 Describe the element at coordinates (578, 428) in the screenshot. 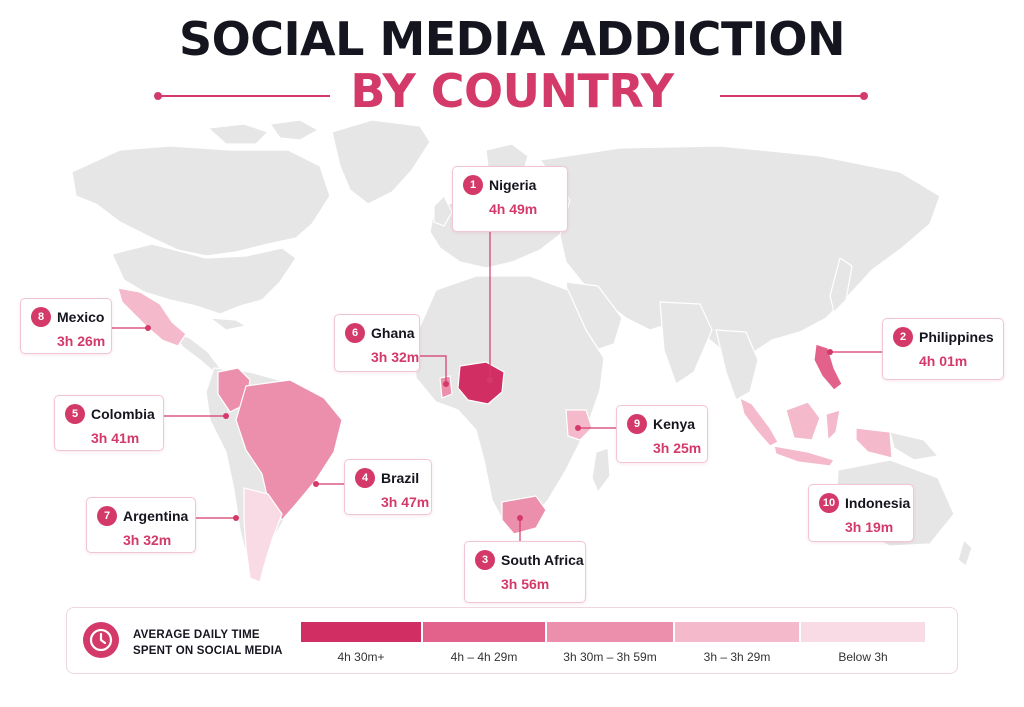

I see `kenya-marker` at that location.